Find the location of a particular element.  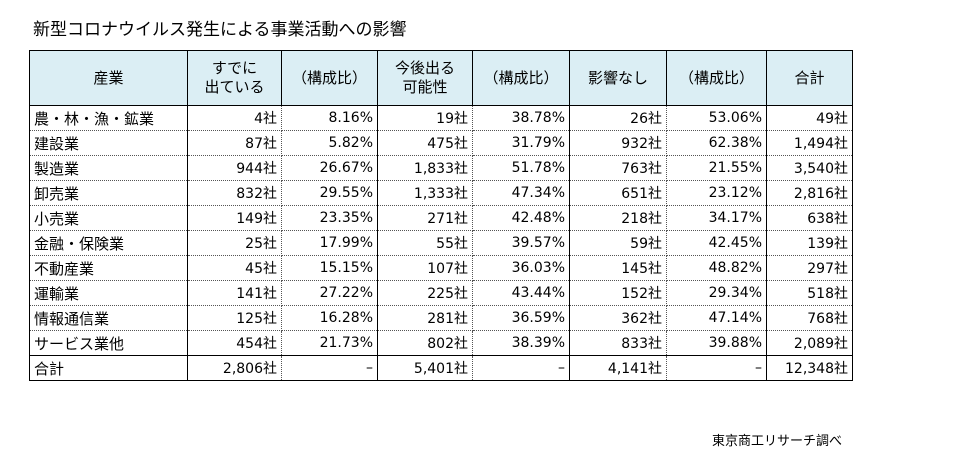

industry-cell: 不動産業 is located at coordinates (108, 268).